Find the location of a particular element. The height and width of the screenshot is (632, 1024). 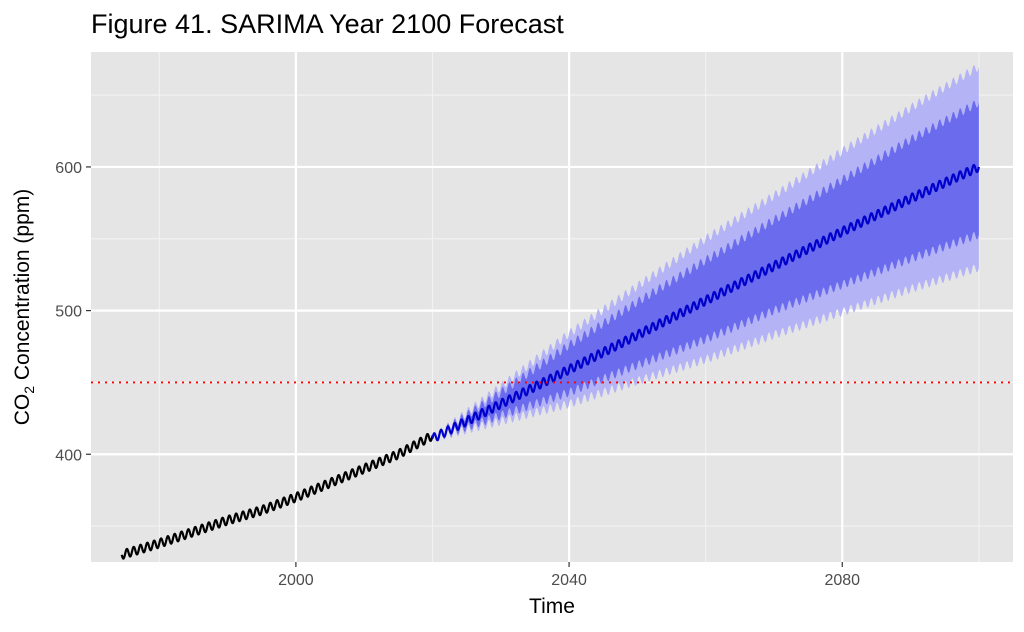

y-tick-label: 600 is located at coordinates (68, 168).